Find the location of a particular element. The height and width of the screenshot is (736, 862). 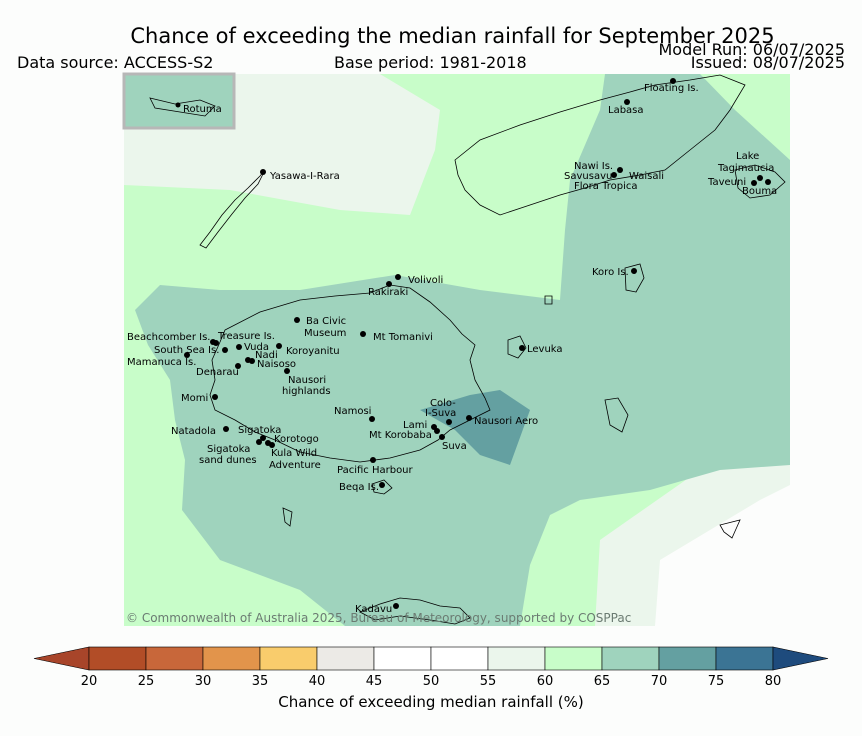

mt-korobaba-dot is located at coordinates (437, 431).